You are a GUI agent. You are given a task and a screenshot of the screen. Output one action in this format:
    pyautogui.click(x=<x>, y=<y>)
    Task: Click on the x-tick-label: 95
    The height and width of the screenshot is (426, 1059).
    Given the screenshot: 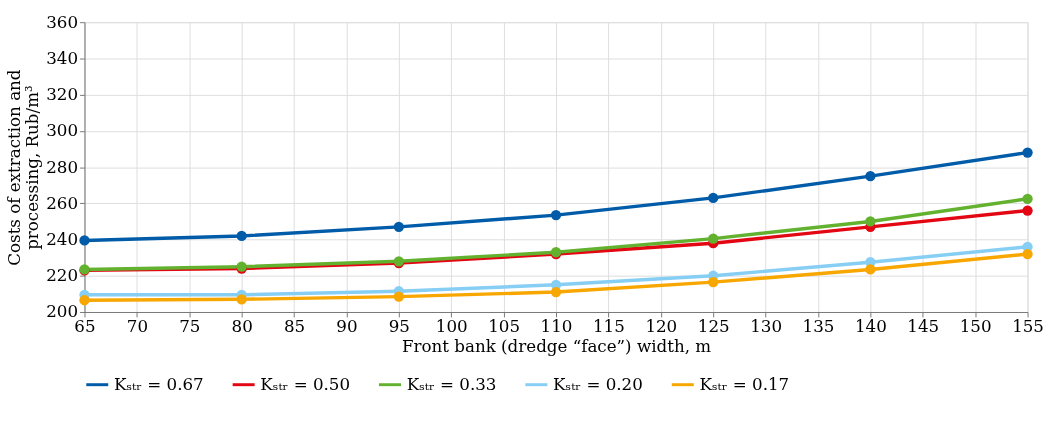 What is the action you would take?
    pyautogui.click(x=399, y=326)
    